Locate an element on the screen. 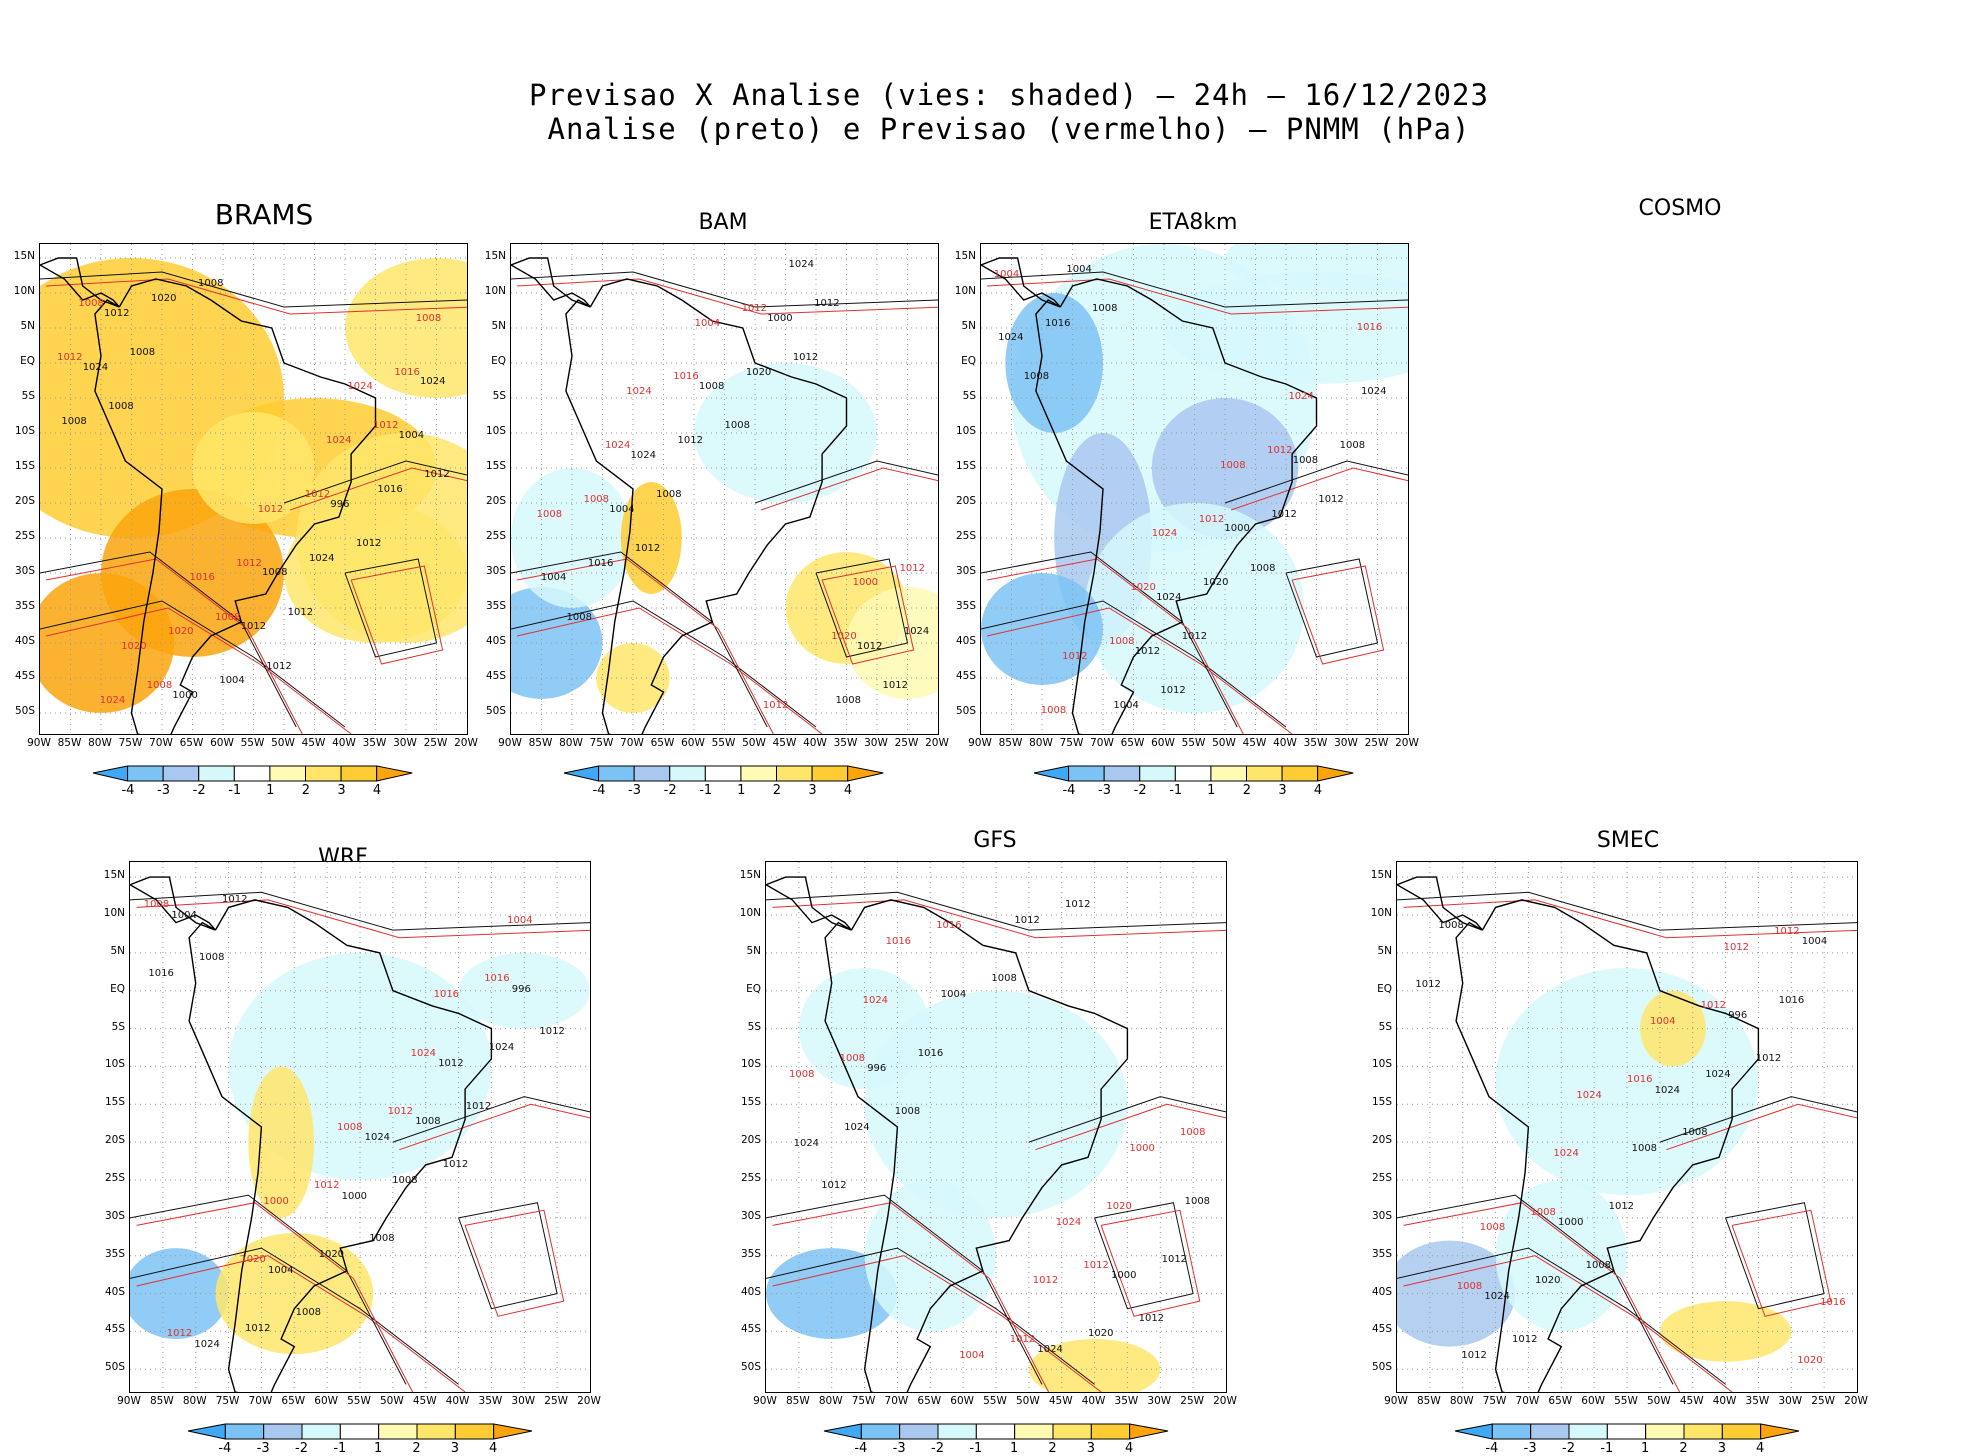  lat-tick-label: 30S is located at coordinates (965, 571).